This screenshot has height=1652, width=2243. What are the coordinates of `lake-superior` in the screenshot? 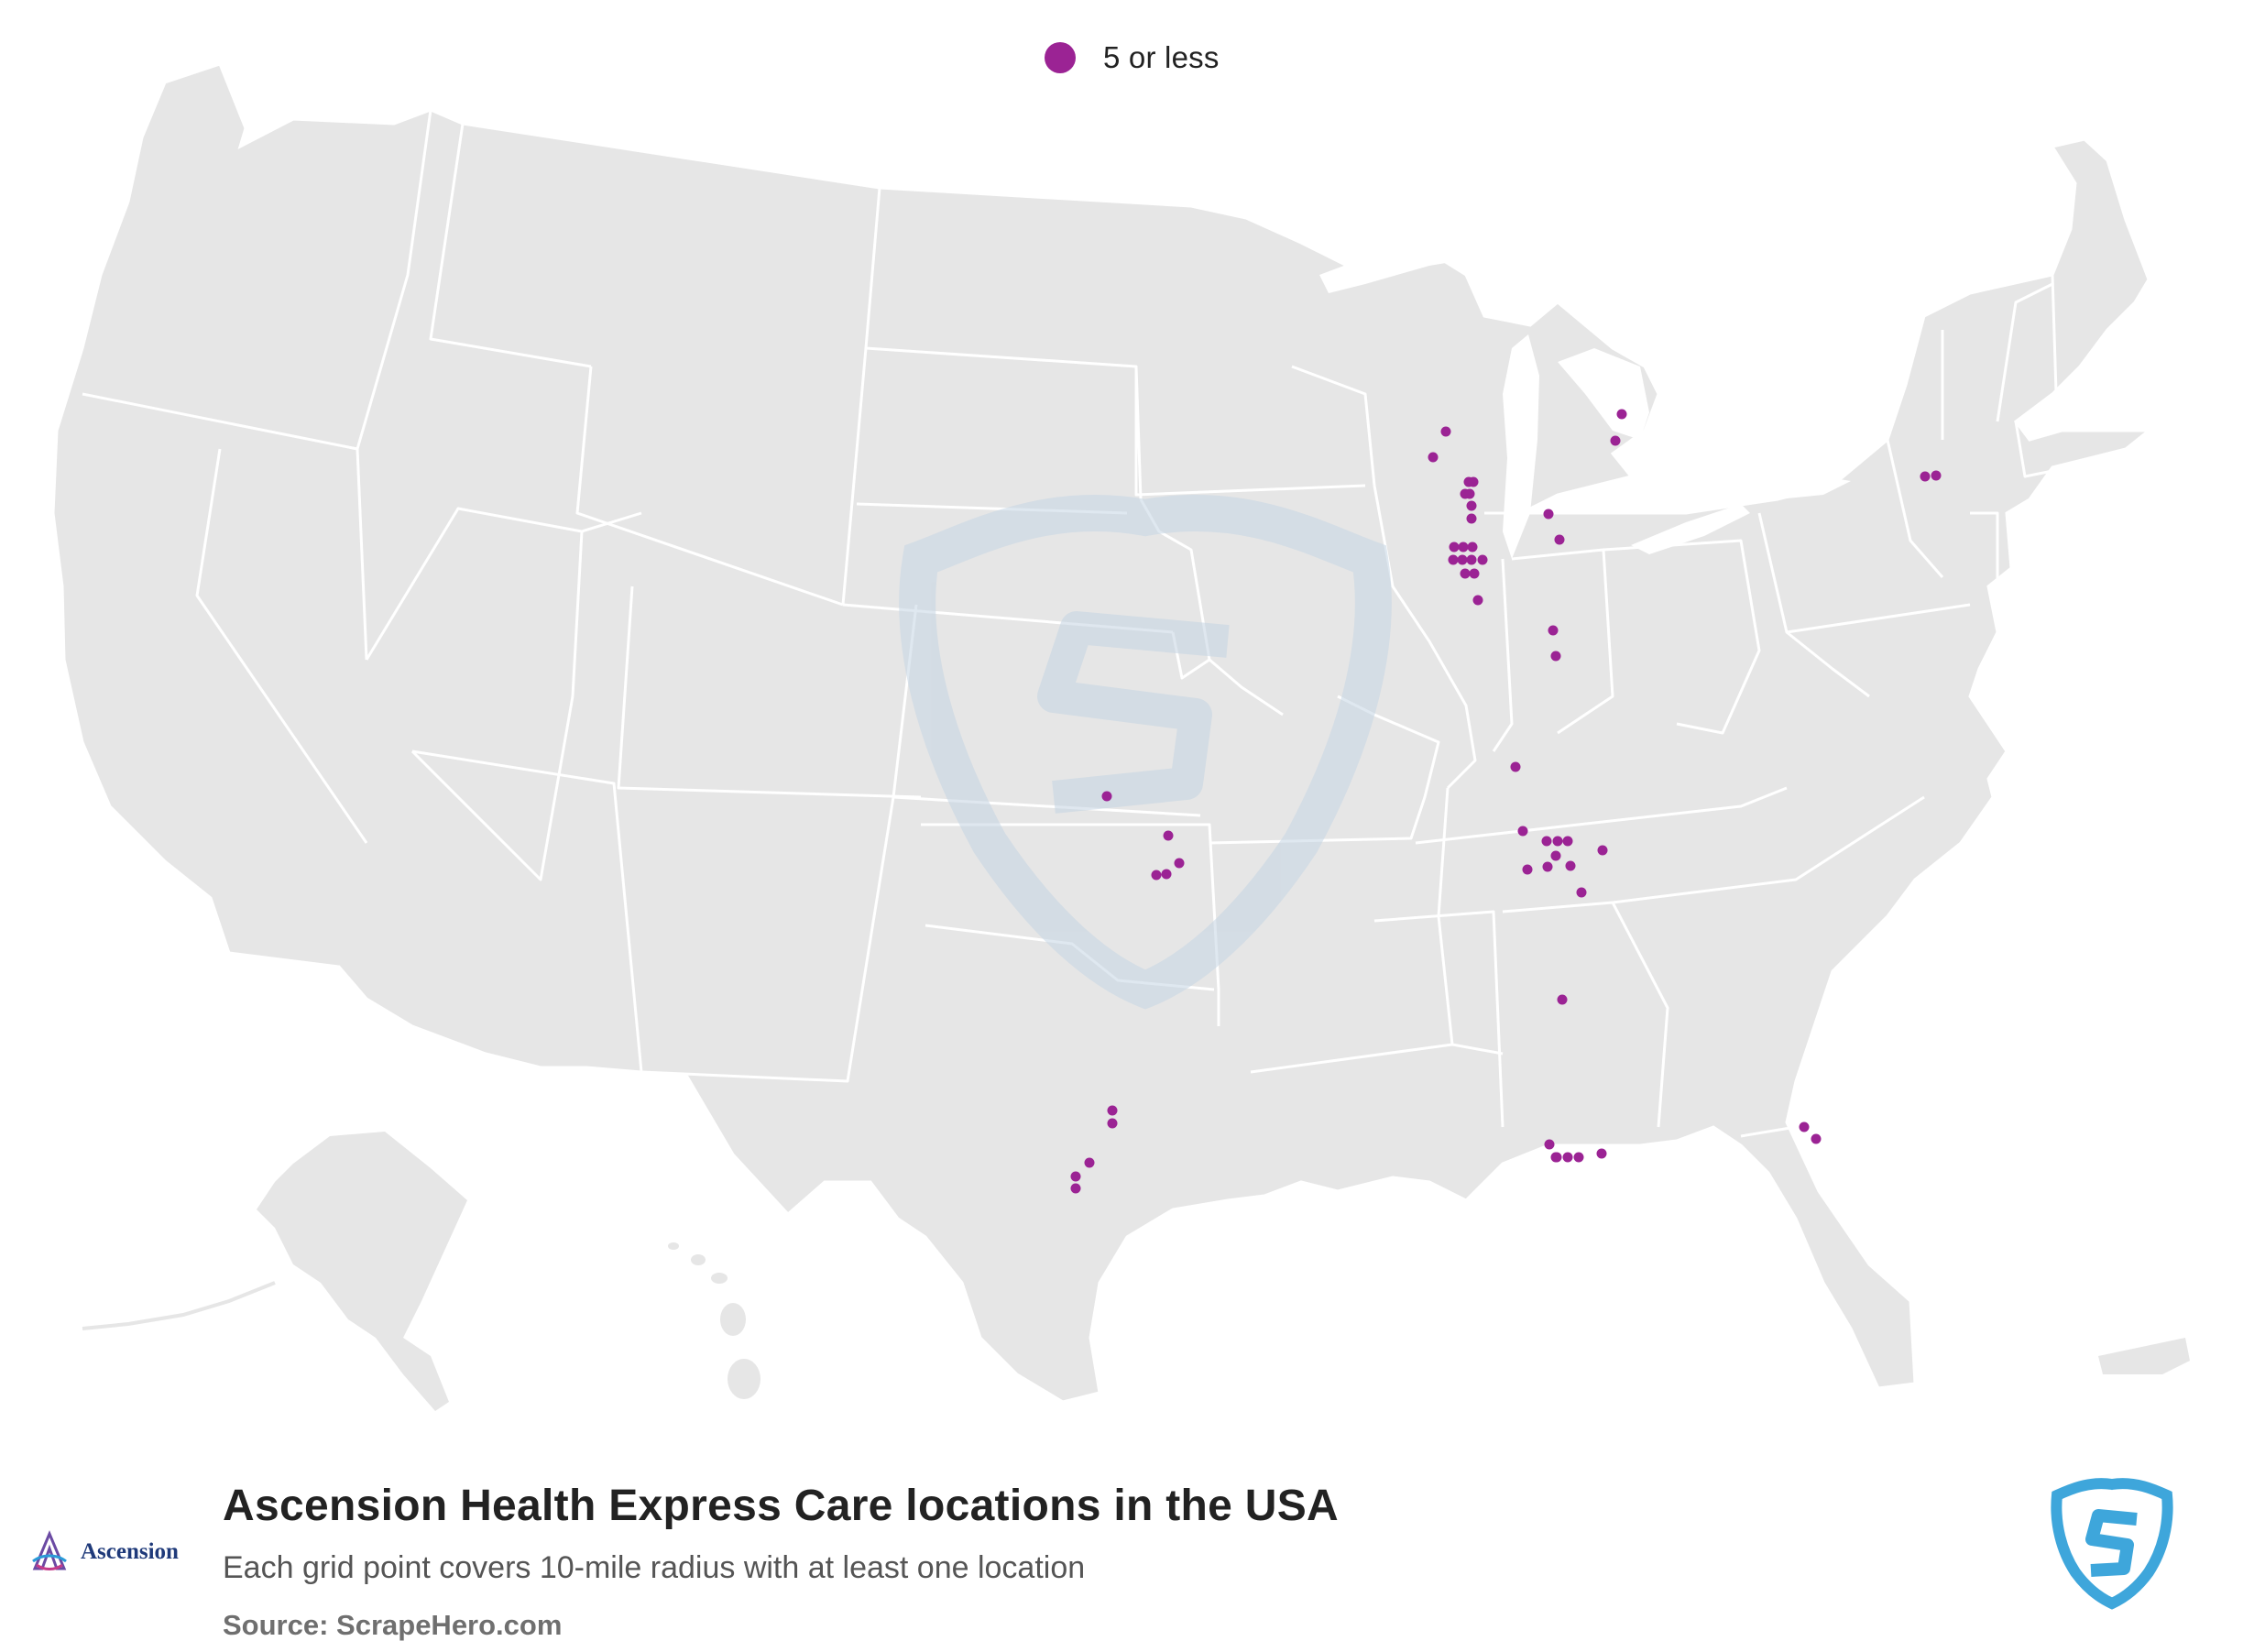 It's located at (1415, 263).